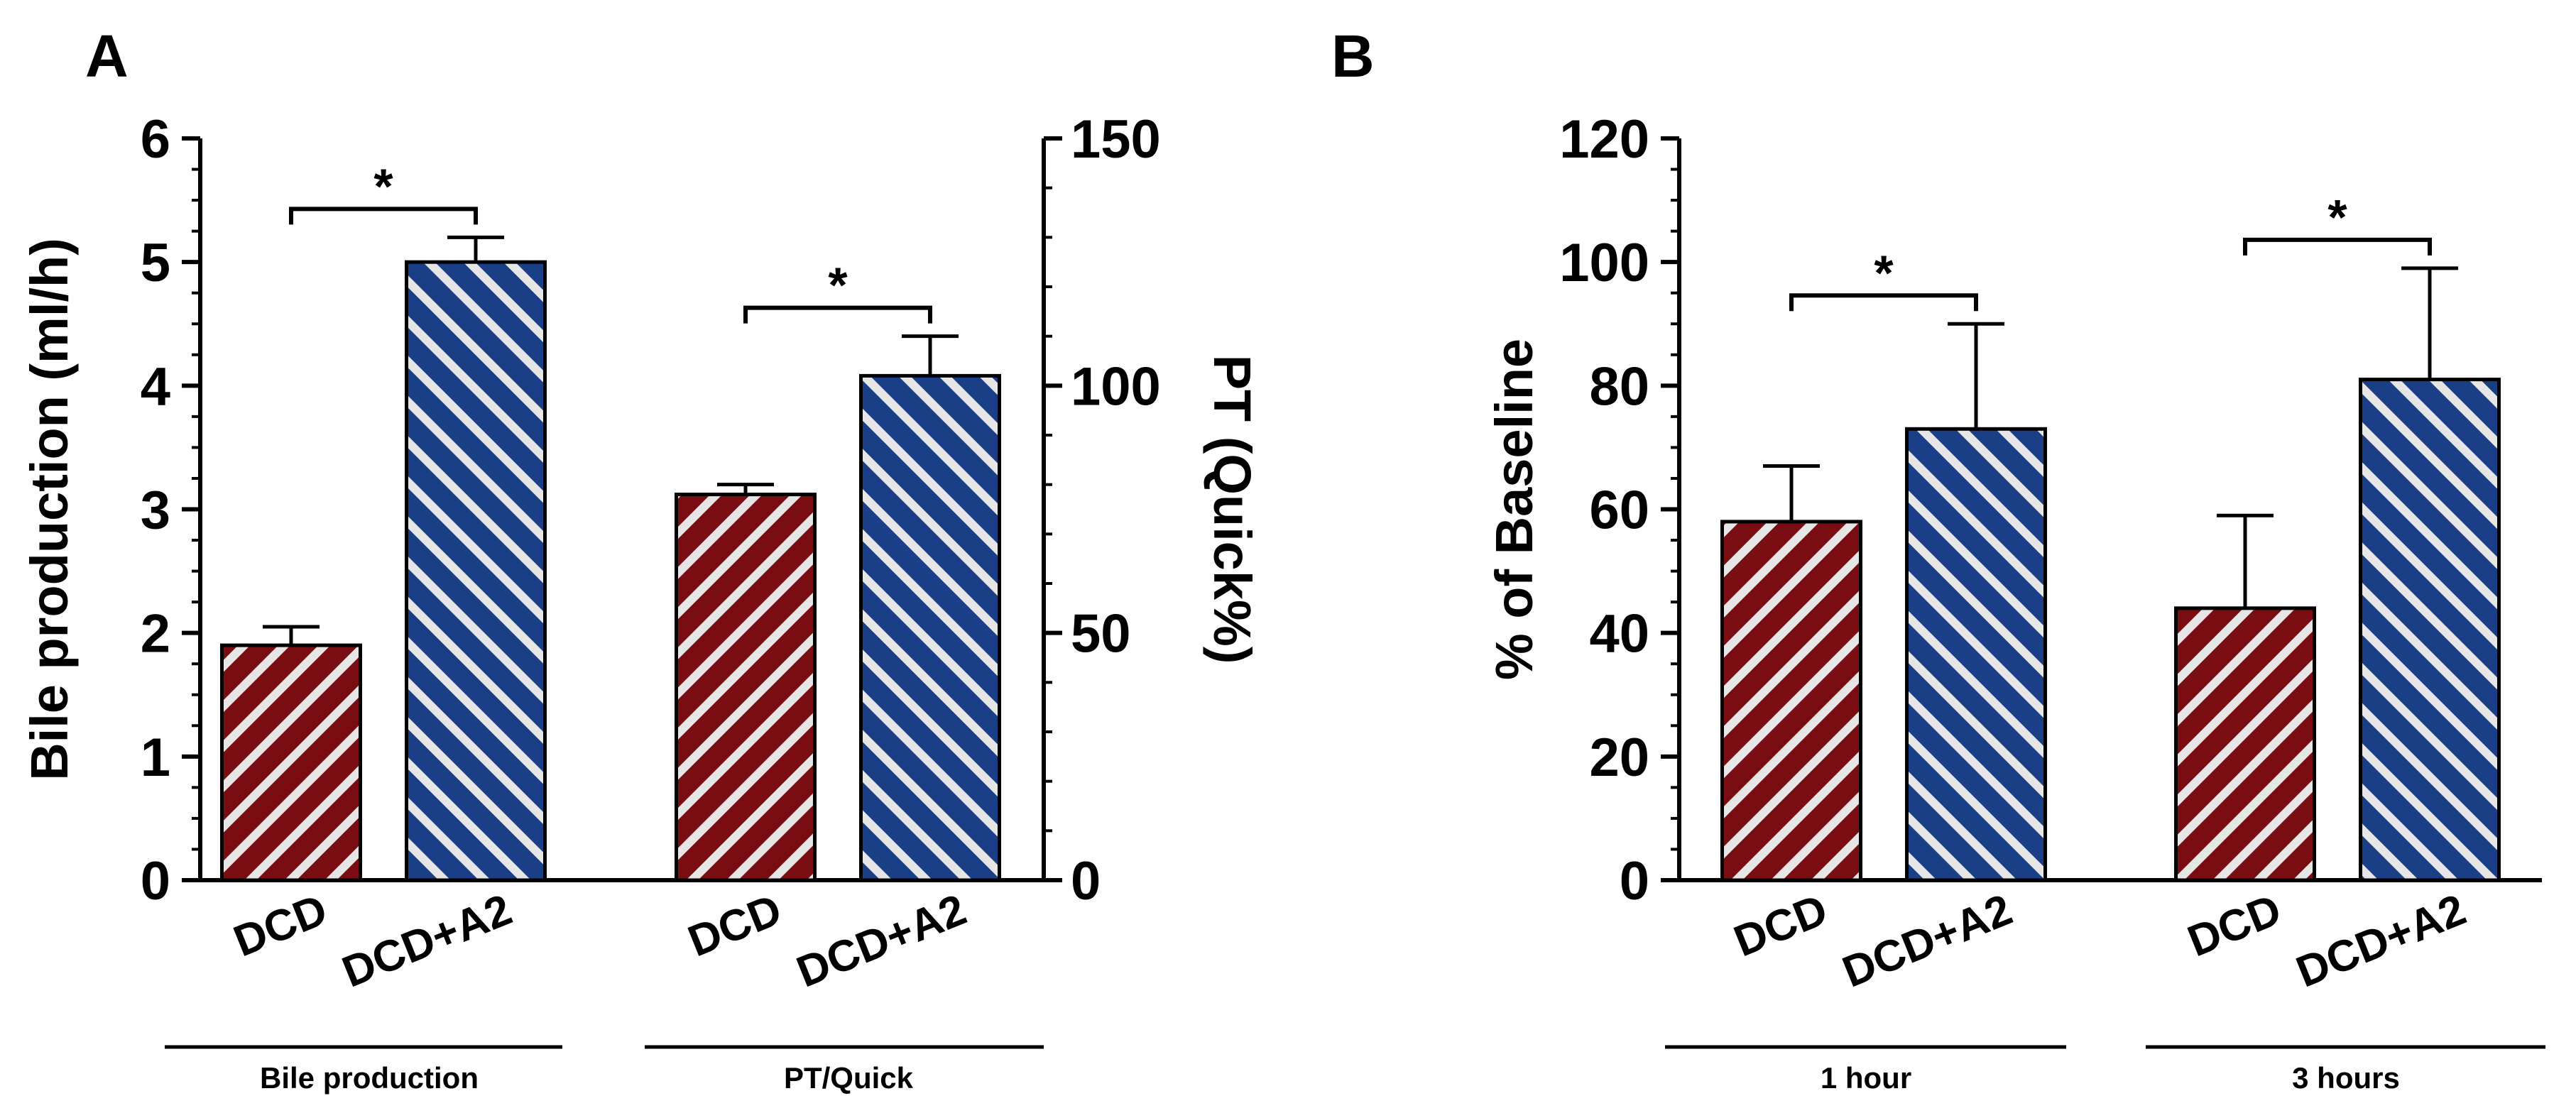 This screenshot has width=2576, height=1113. Describe the element at coordinates (155, 758) in the screenshot. I see `y-tick-label: 1` at that location.